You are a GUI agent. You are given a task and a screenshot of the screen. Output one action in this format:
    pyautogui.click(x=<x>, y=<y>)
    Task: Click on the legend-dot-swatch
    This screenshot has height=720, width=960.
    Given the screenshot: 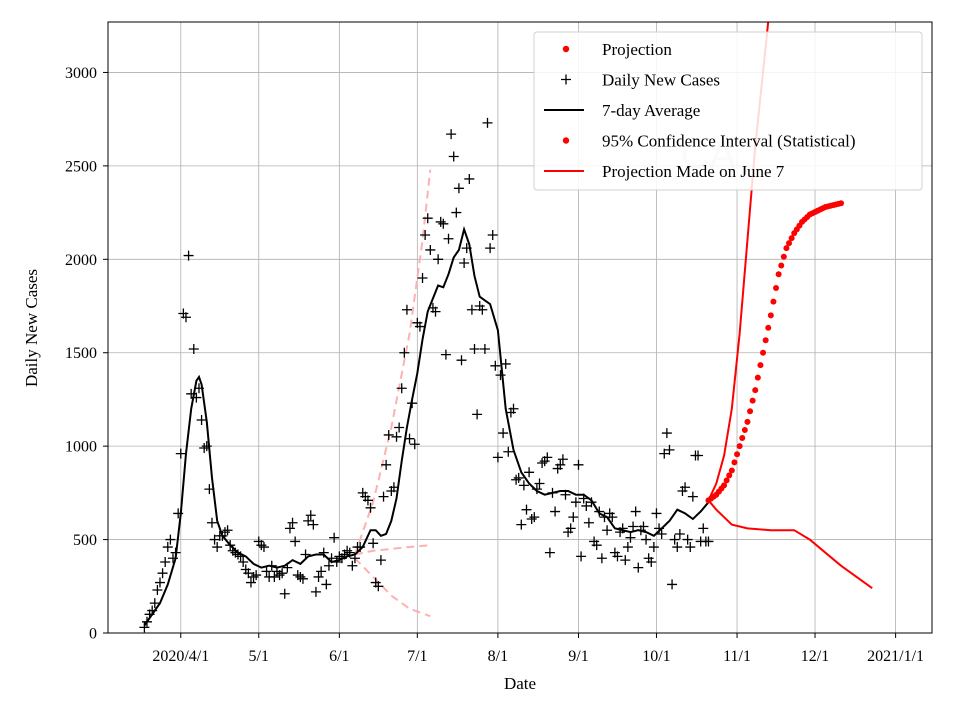 What is the action you would take?
    pyautogui.click(x=566, y=140)
    